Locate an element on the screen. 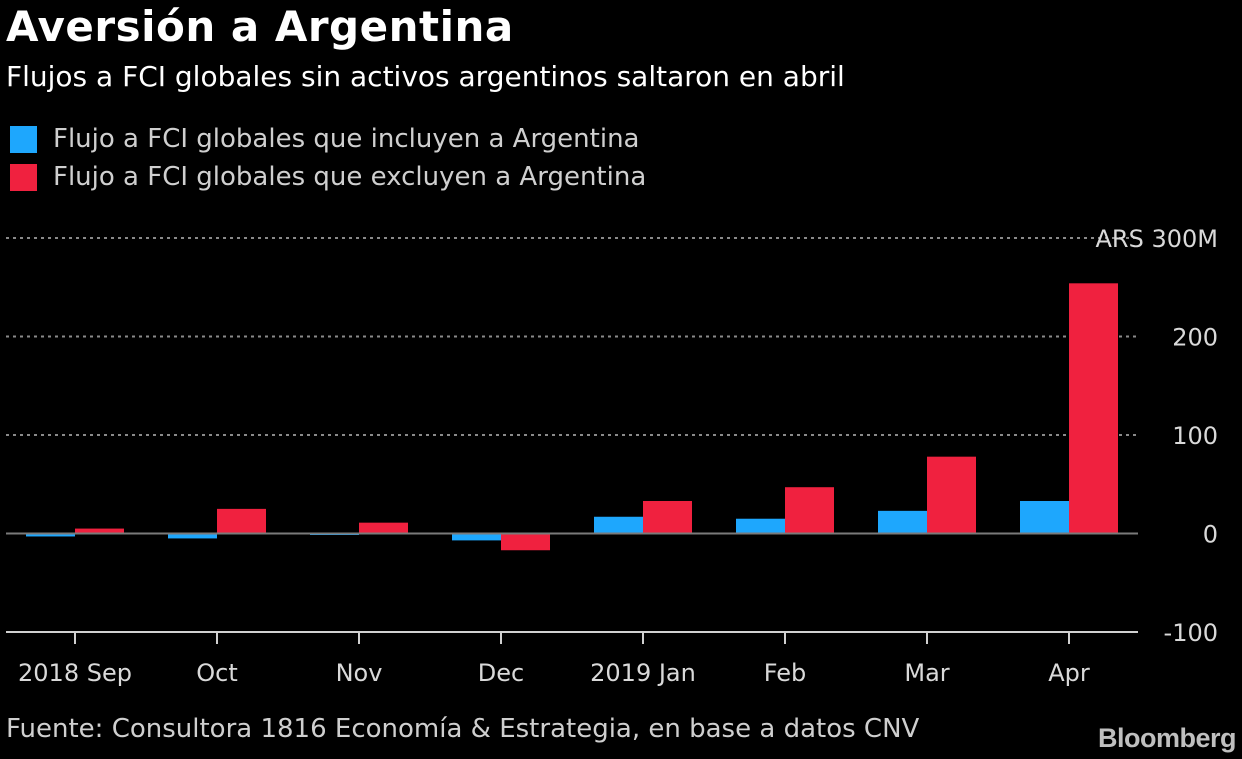  y-tick-label-3: 0 is located at coordinates (1210, 535).